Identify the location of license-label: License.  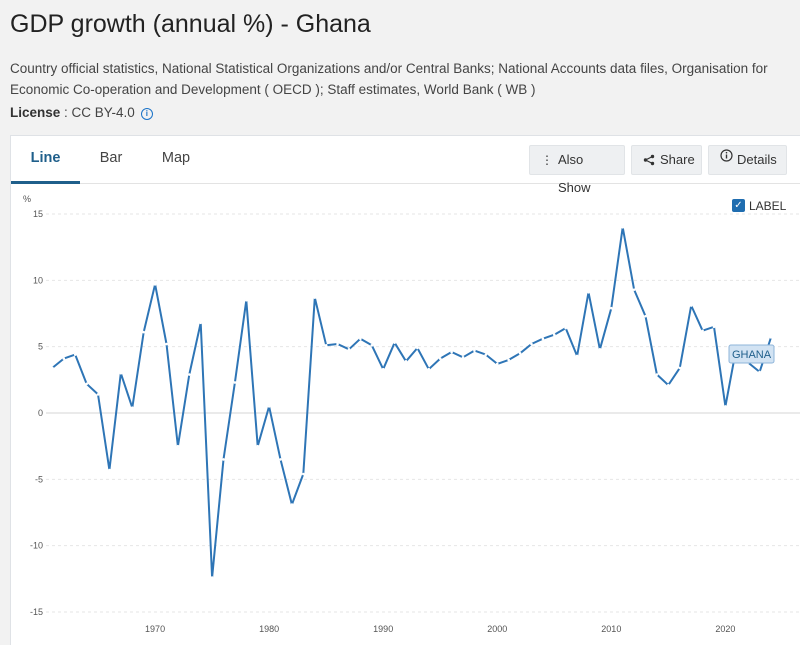
(35, 112).